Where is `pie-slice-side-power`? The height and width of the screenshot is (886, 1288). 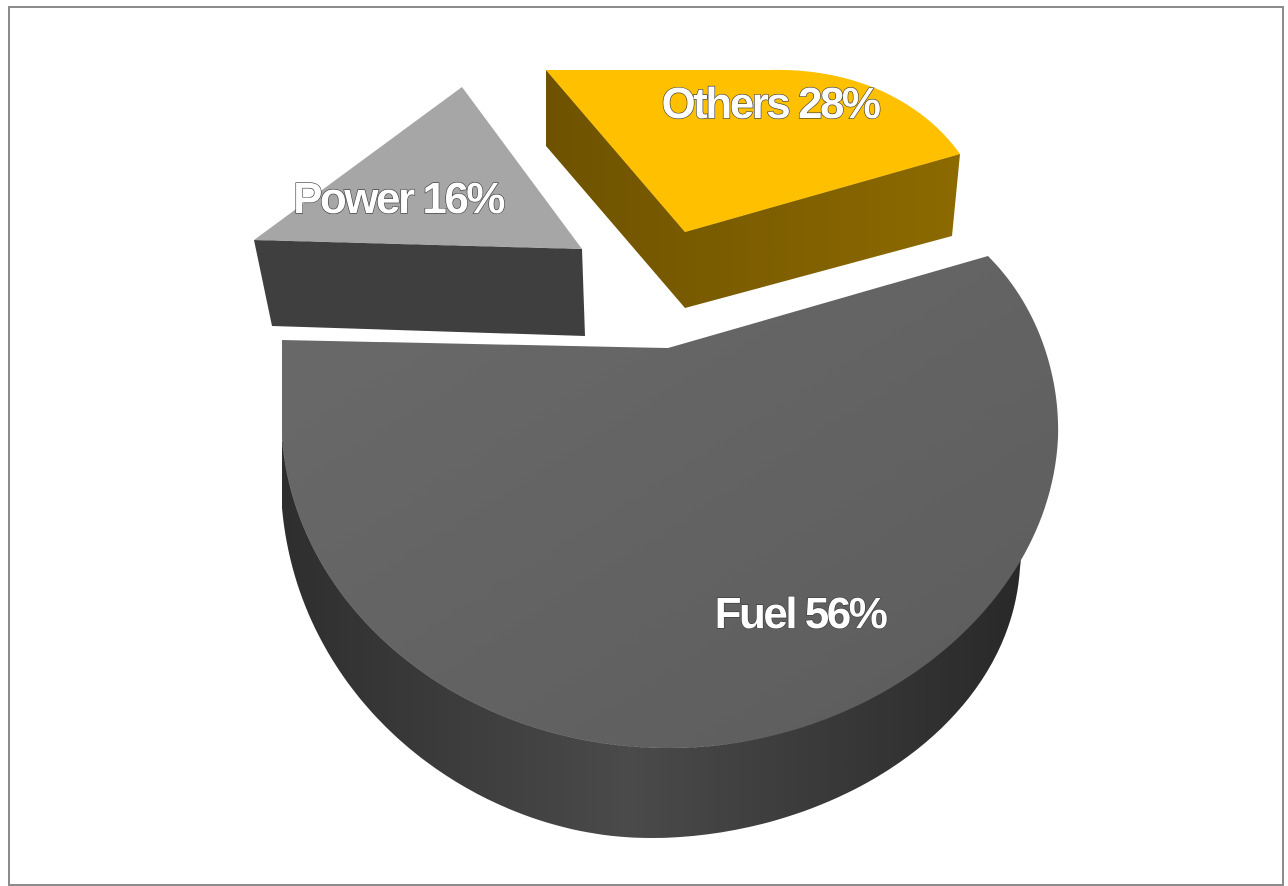 pie-slice-side-power is located at coordinates (419, 288).